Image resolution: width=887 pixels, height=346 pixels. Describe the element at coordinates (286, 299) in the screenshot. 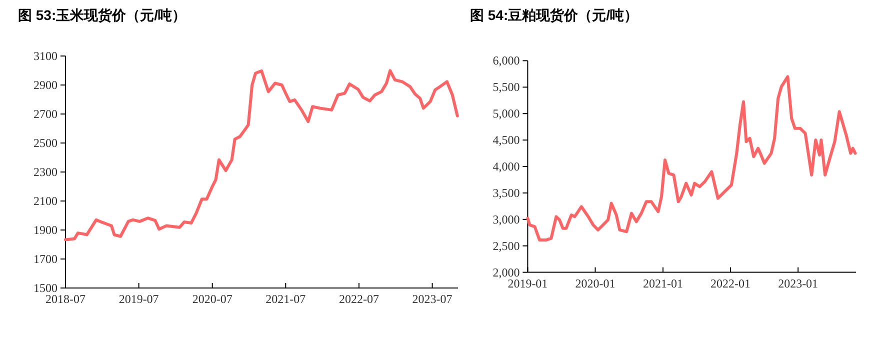

I see `x-tick-label: 2021-07` at that location.